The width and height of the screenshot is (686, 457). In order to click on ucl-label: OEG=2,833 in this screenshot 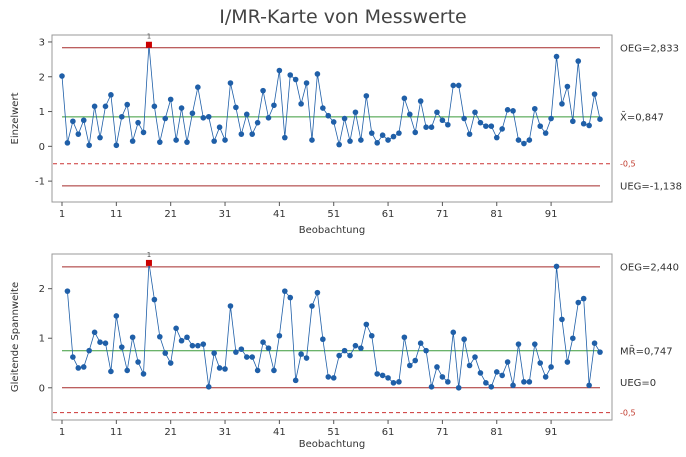, I will do `click(649, 48)`.